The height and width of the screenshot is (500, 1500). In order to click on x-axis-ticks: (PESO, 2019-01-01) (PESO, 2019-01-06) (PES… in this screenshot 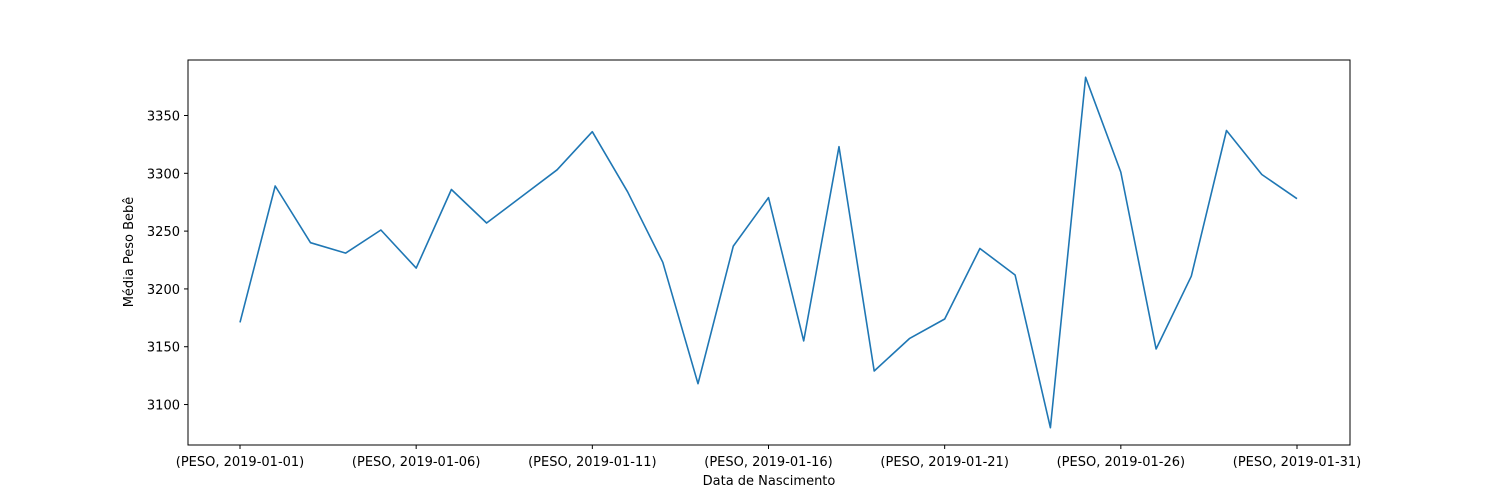, I will do `click(769, 457)`.